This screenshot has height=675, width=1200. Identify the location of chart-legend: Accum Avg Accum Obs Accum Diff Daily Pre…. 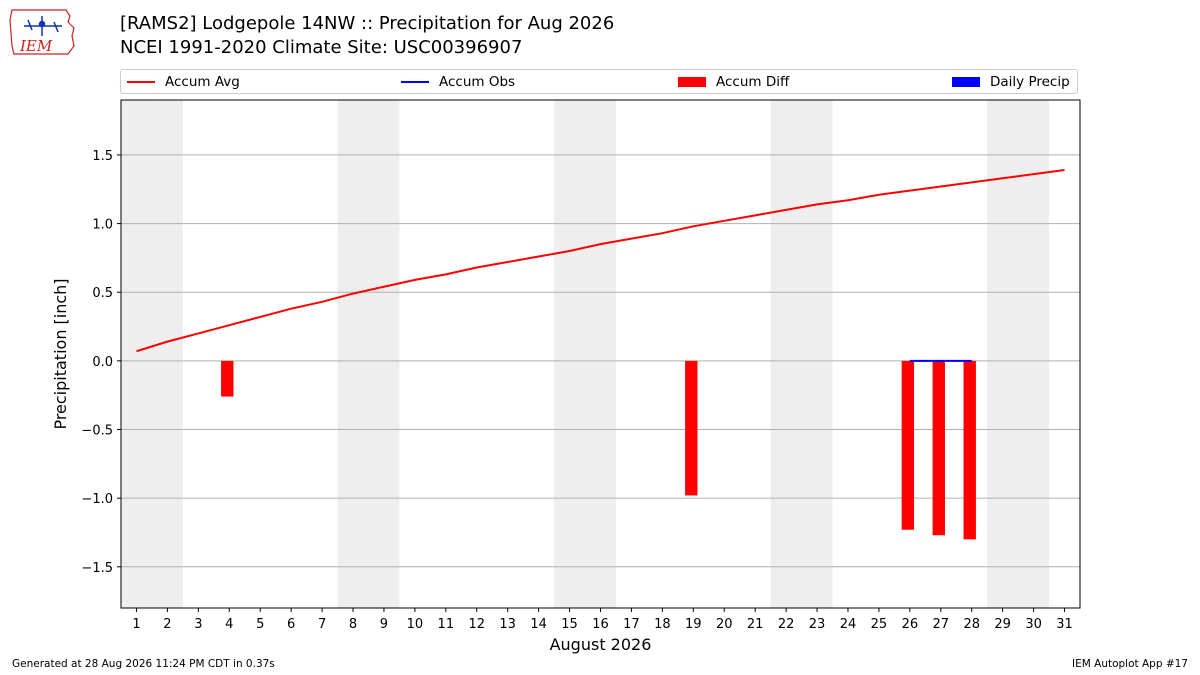
(599, 81).